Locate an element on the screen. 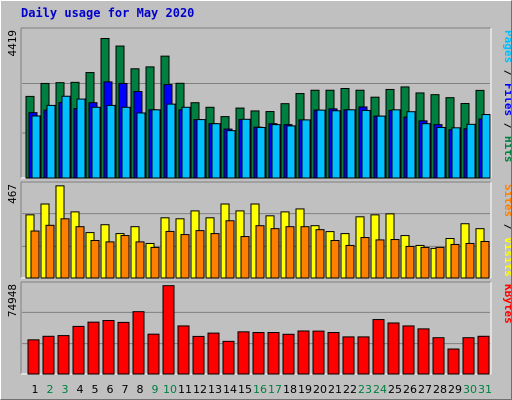  x-tick-label: 29 is located at coordinates (455, 389).